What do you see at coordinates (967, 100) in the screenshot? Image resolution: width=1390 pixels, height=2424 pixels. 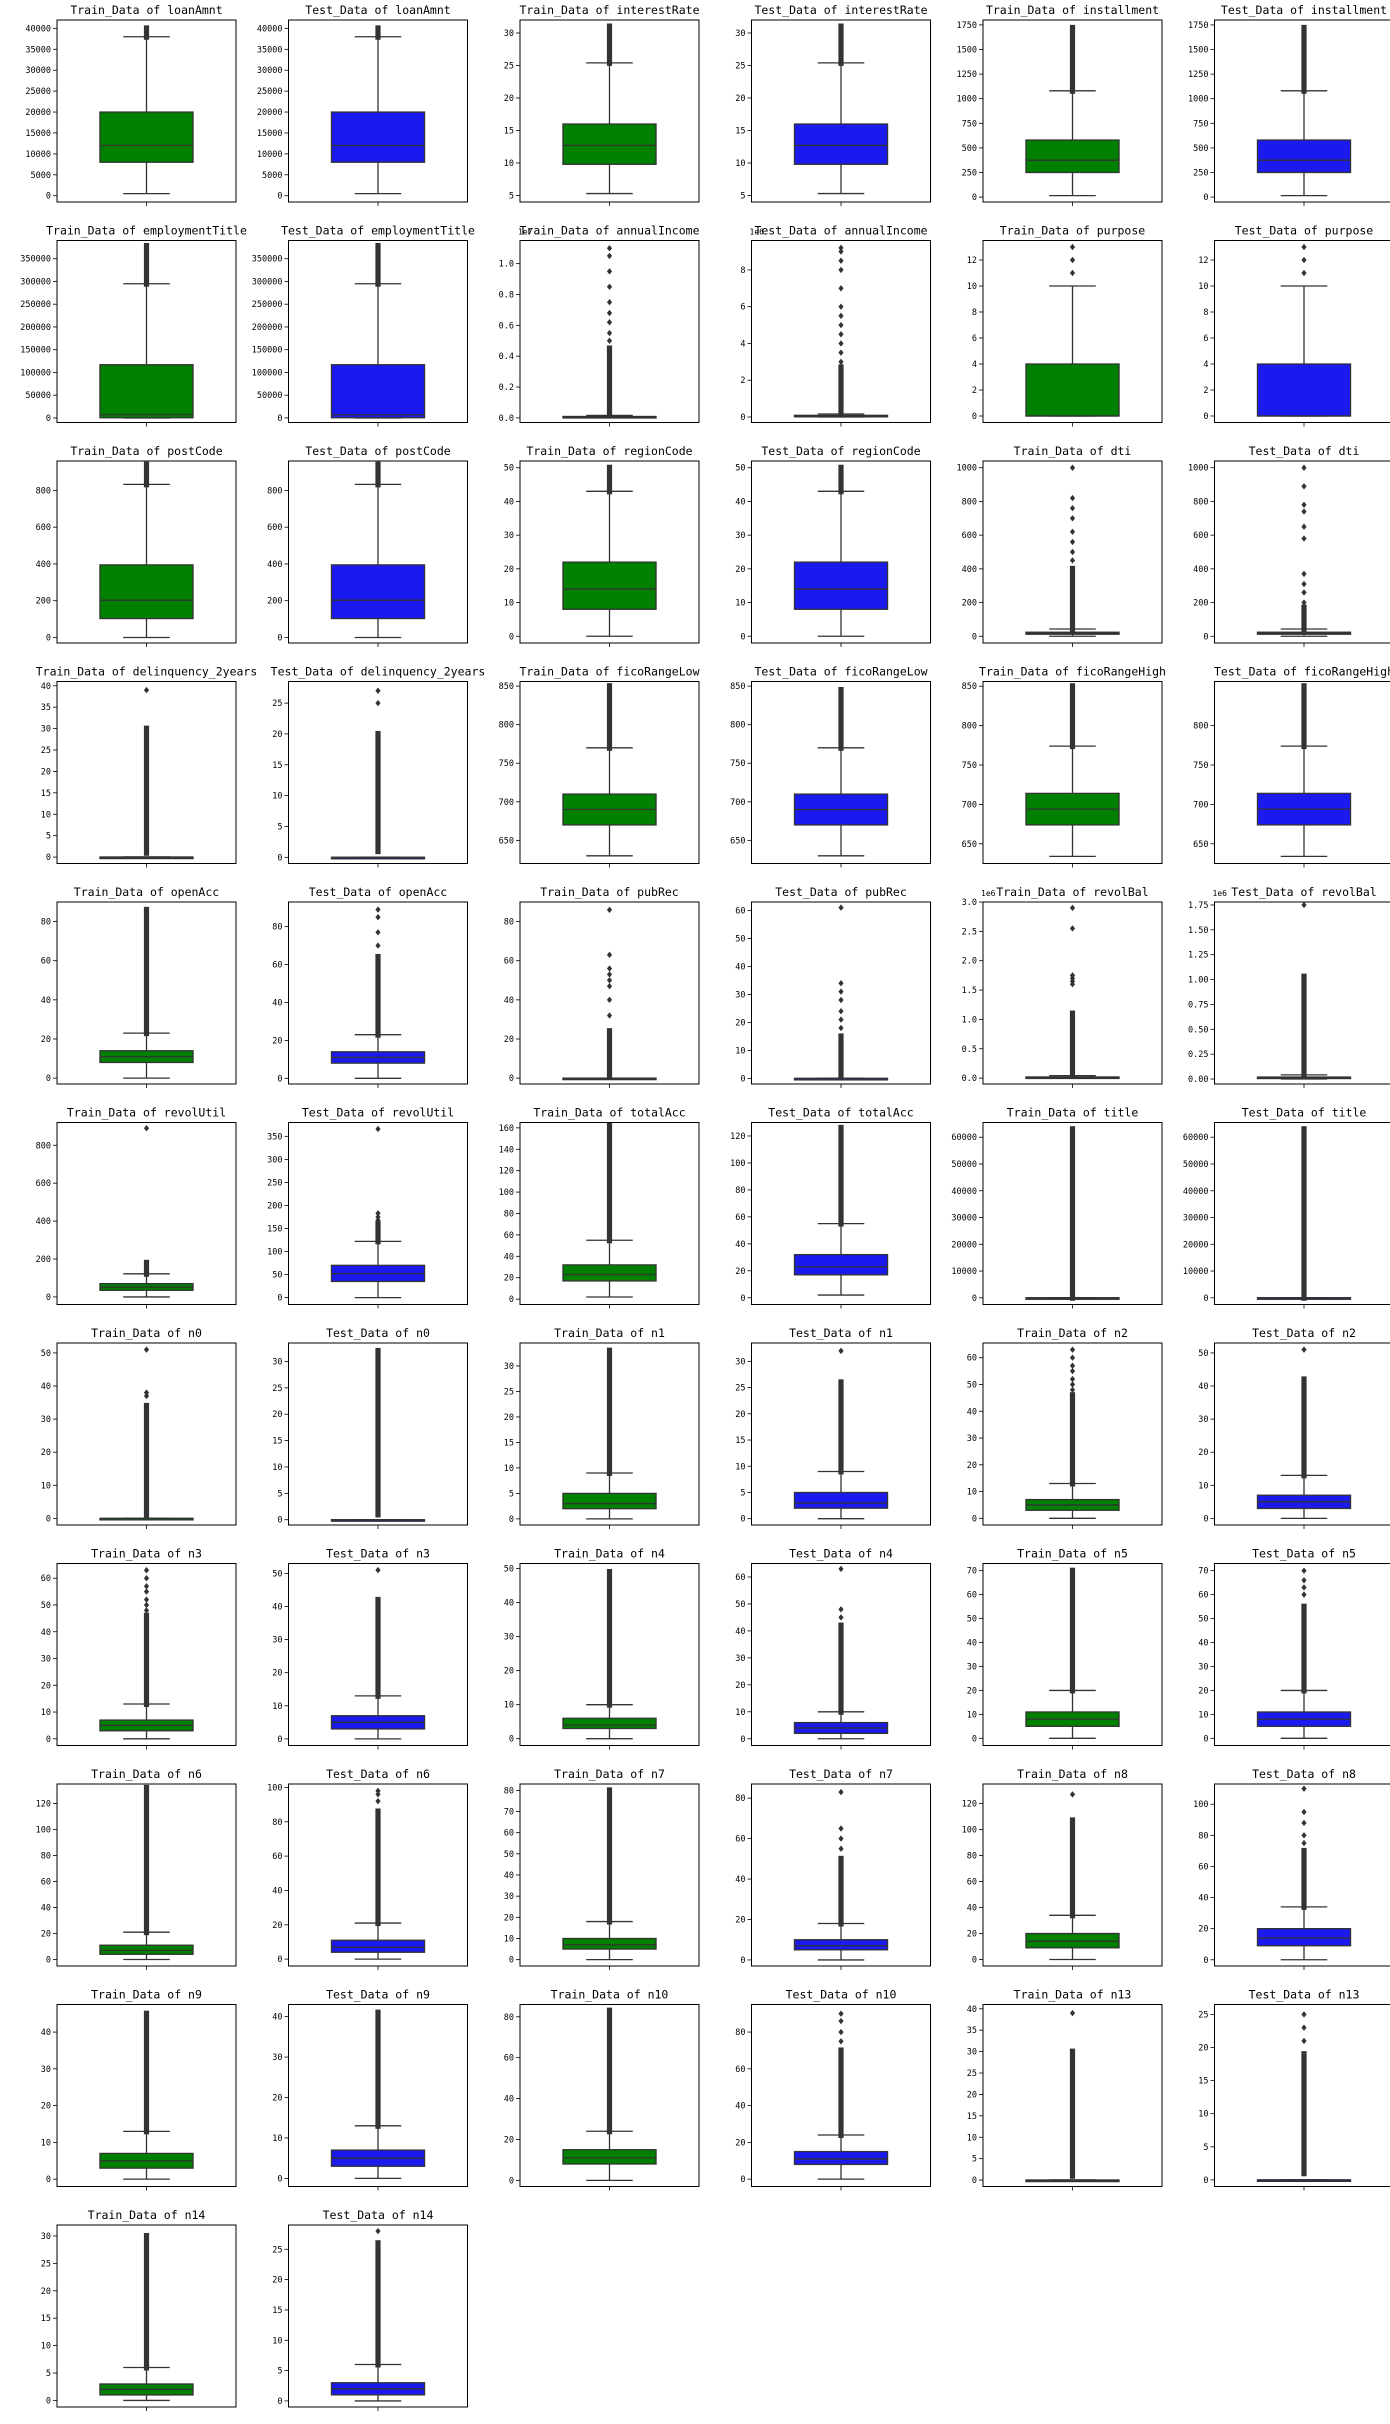 I see `y-tick-label: 1000` at bounding box center [967, 100].